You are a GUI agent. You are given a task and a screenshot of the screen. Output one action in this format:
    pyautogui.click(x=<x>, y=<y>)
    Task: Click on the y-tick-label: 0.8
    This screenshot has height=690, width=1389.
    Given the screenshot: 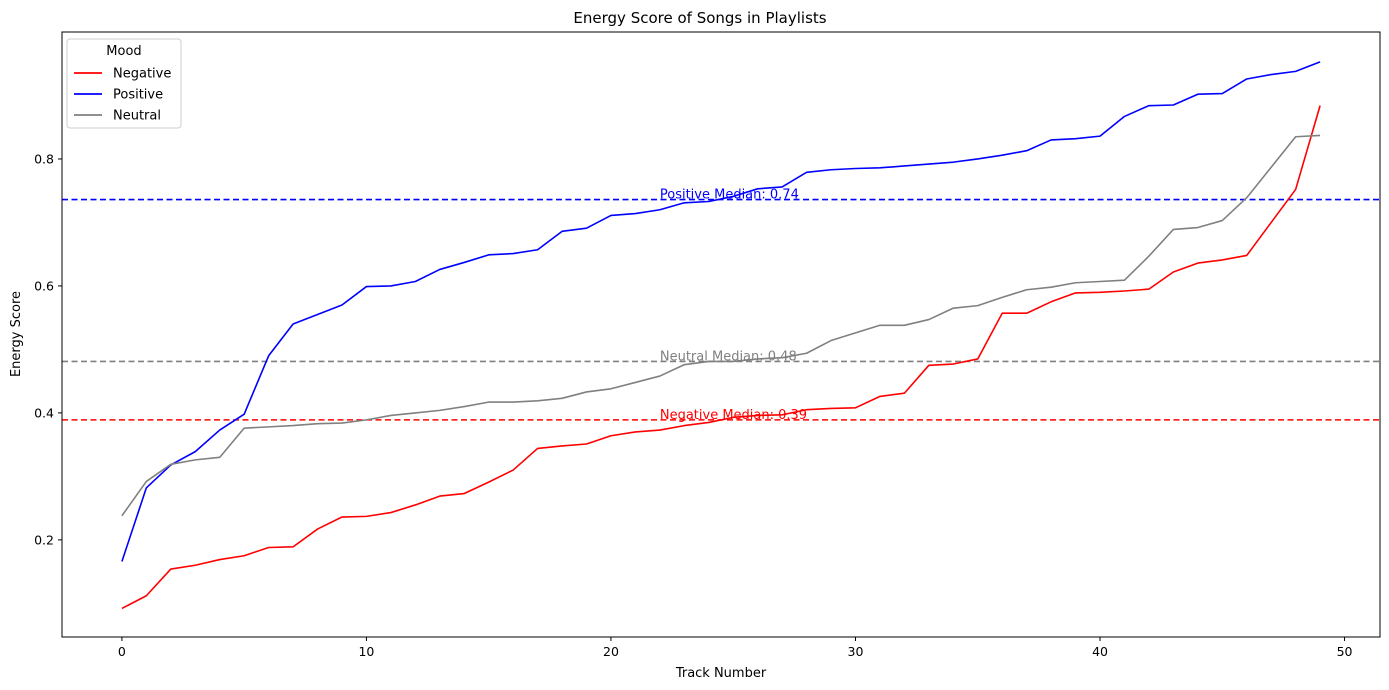 What is the action you would take?
    pyautogui.click(x=44, y=158)
    